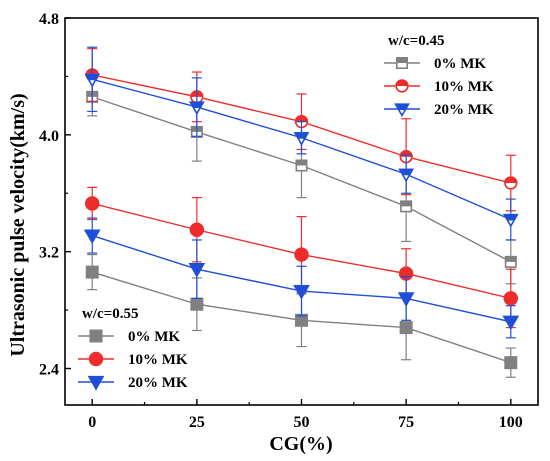 This screenshot has width=550, height=461. Describe the element at coordinates (49, 19) in the screenshot. I see `y-tick-label: 4.8` at that location.